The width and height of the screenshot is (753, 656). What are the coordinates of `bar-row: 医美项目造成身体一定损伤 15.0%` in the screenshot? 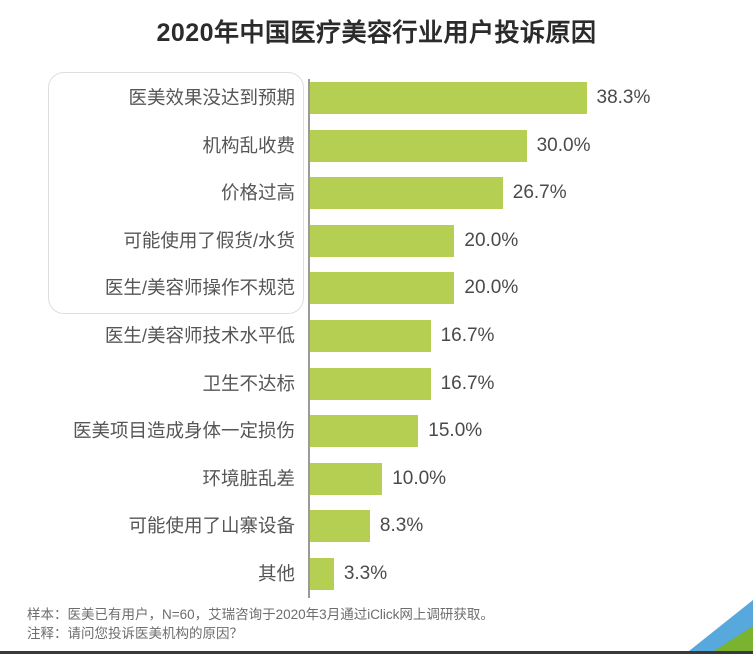 It's located at (376, 431).